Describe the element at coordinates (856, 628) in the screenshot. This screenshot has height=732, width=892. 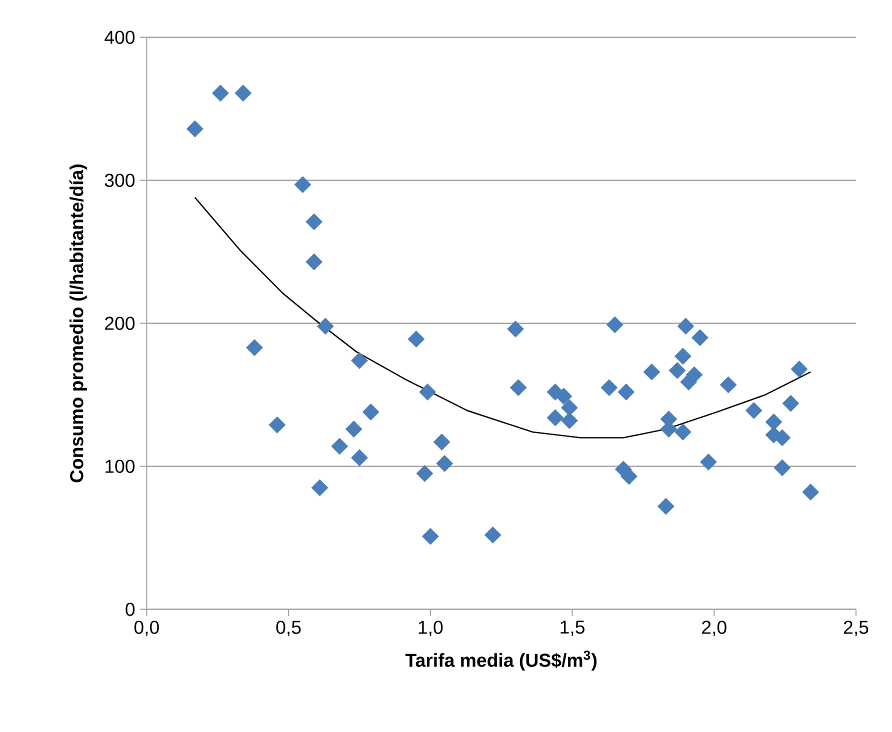
I see `x-tick-label: 2,5` at that location.